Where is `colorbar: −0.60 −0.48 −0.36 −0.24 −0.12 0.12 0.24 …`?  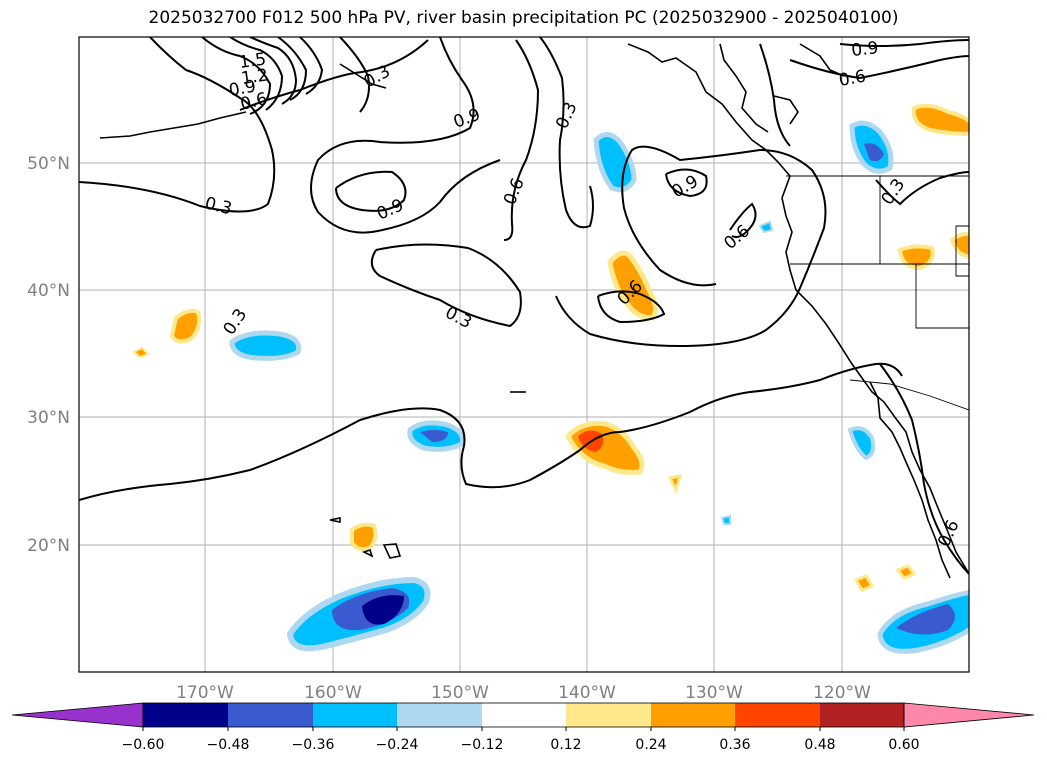 colorbar: −0.60 −0.48 −0.36 −0.24 −0.12 0.12 0.24 … is located at coordinates (523, 727).